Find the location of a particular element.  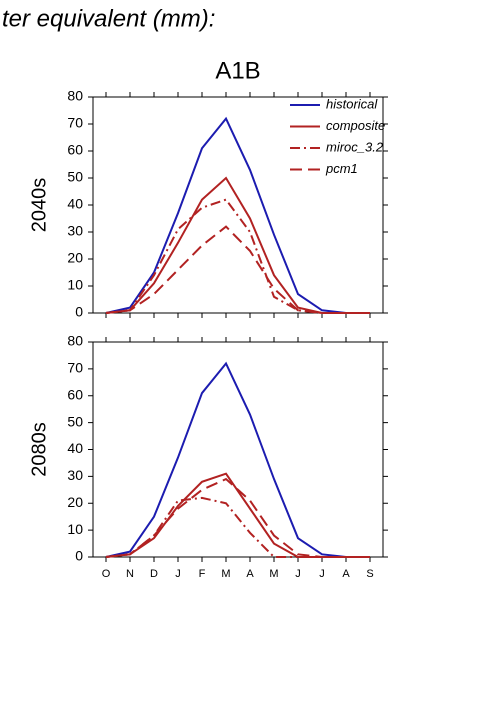

x-tick-label: F is located at coordinates (202, 574).